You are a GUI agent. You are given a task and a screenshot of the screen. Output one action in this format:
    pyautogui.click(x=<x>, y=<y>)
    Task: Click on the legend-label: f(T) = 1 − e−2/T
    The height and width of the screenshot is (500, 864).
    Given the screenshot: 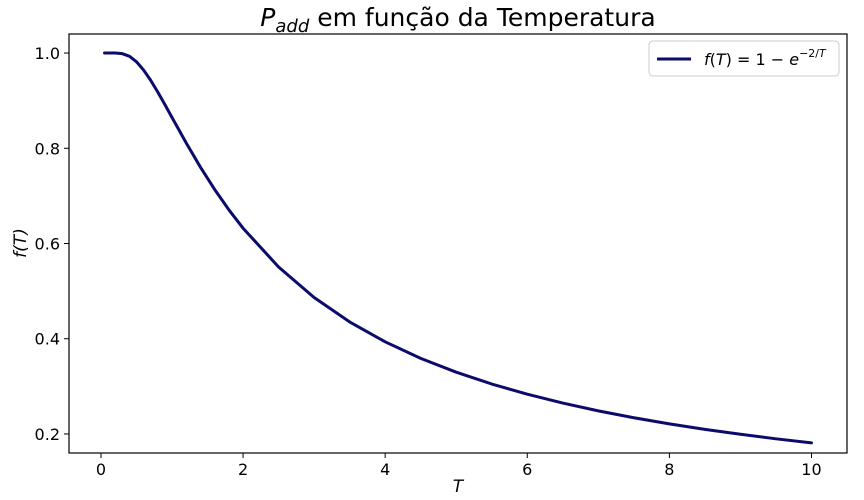 What is the action you would take?
    pyautogui.click(x=765, y=58)
    